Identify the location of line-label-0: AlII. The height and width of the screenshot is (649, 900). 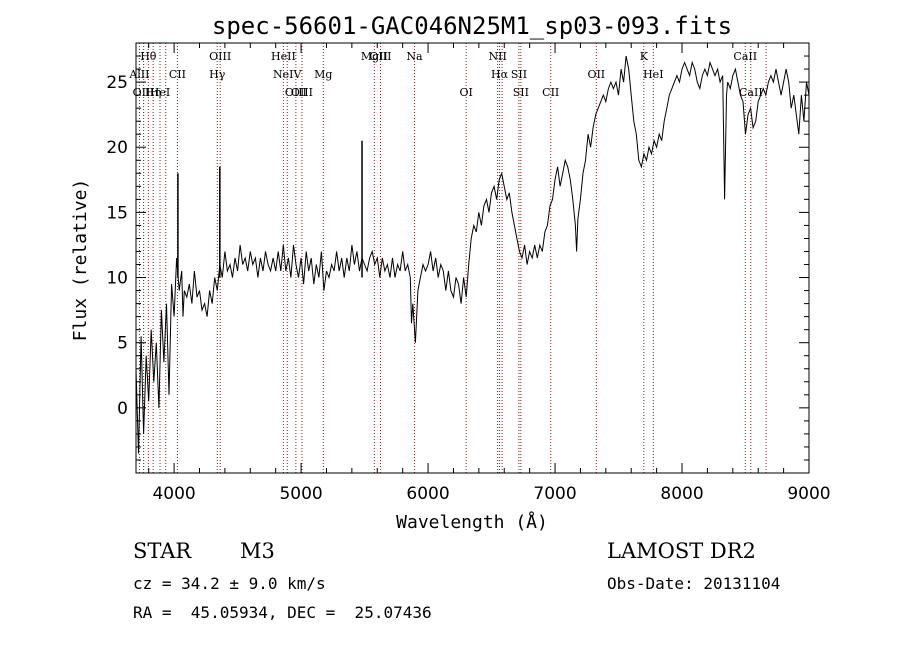
(138, 74).